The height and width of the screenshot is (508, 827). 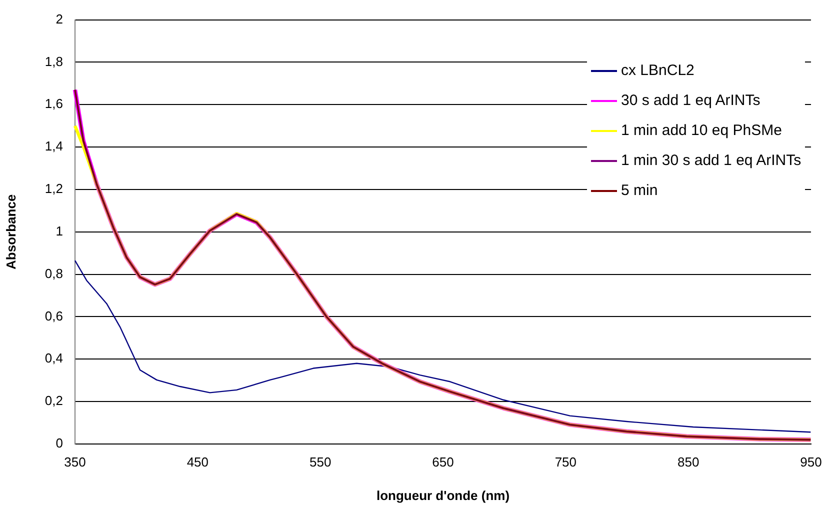 I want to click on x-tick-label: 550, so click(x=320, y=462).